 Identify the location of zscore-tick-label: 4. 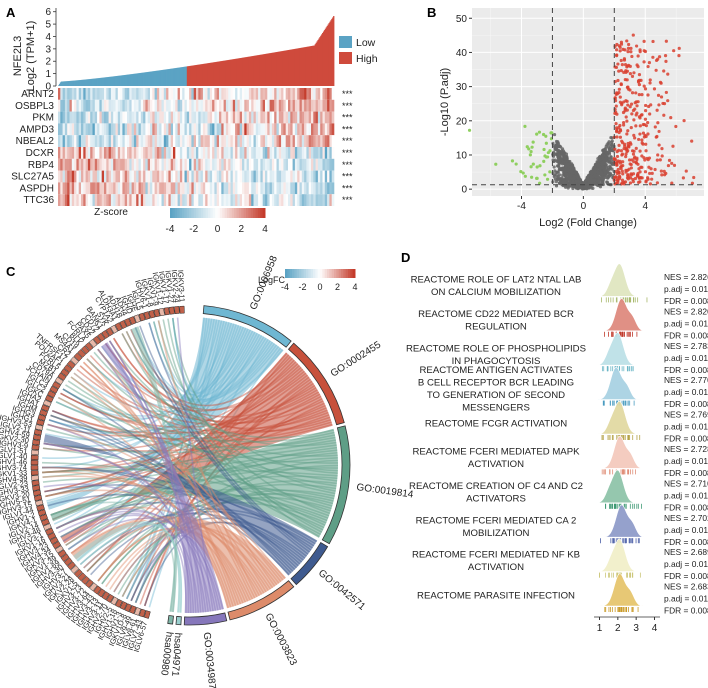
(265, 229).